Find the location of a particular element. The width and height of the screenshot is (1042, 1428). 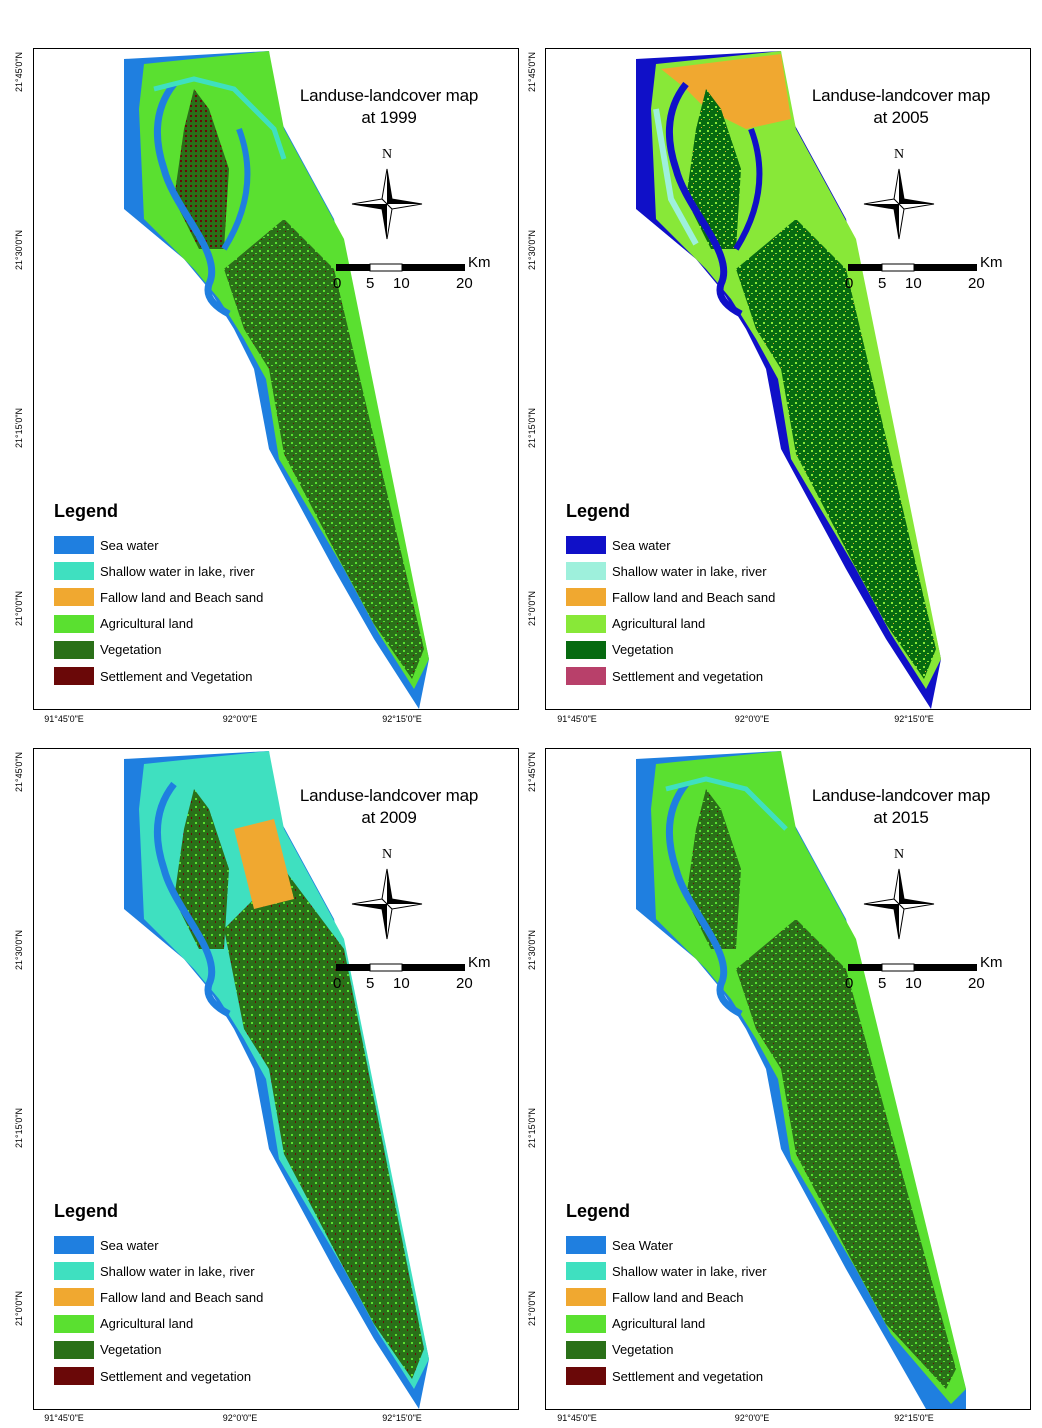

legend-item: Vegetation is located at coordinates (158, 1350).